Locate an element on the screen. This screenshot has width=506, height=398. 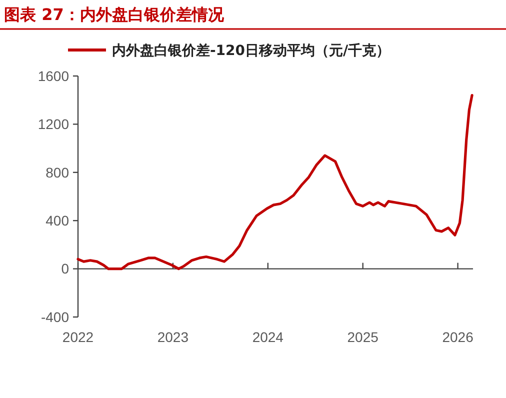
legend-label: 内外盘白银价差-120日移动平均（元/千克） is located at coordinates (251, 50).